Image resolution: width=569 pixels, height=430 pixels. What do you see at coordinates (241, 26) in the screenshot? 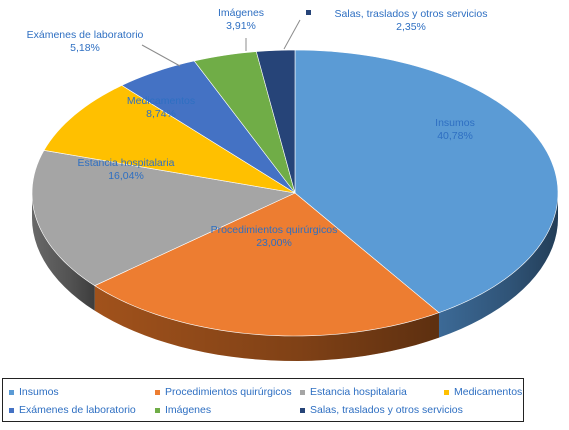
I see `slice-value: 3,91%` at bounding box center [241, 26].